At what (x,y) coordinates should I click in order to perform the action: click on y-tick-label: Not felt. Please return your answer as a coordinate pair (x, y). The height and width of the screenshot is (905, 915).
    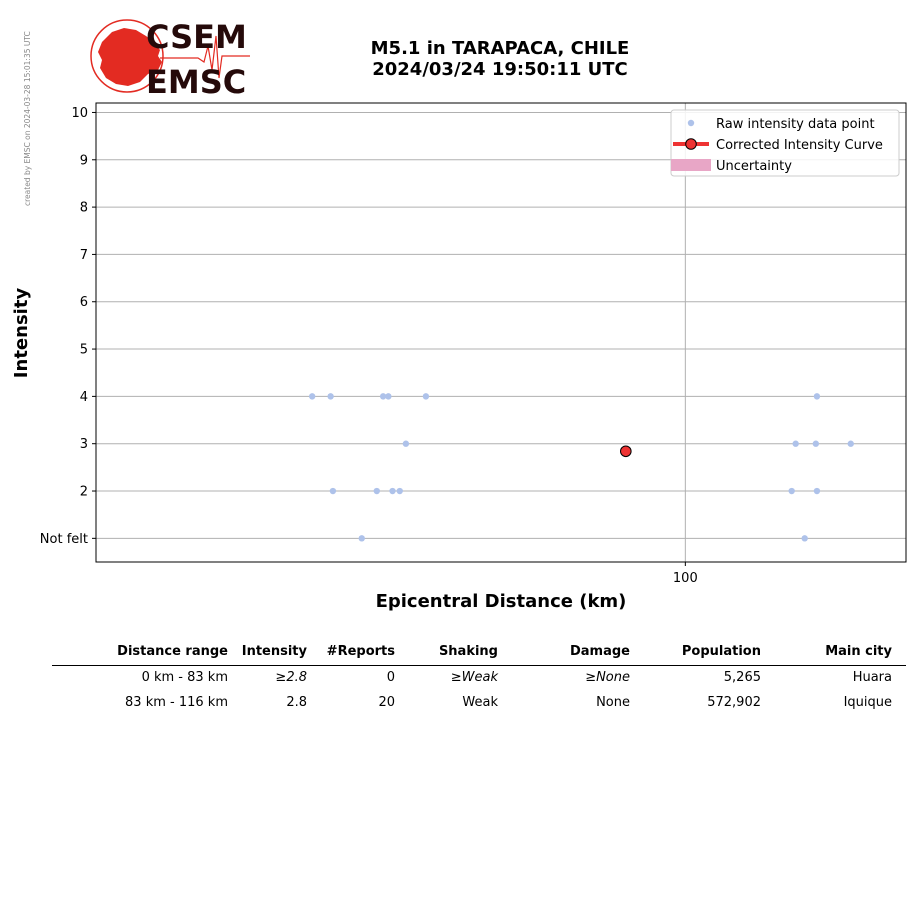
    Looking at the image, I should click on (64, 539).